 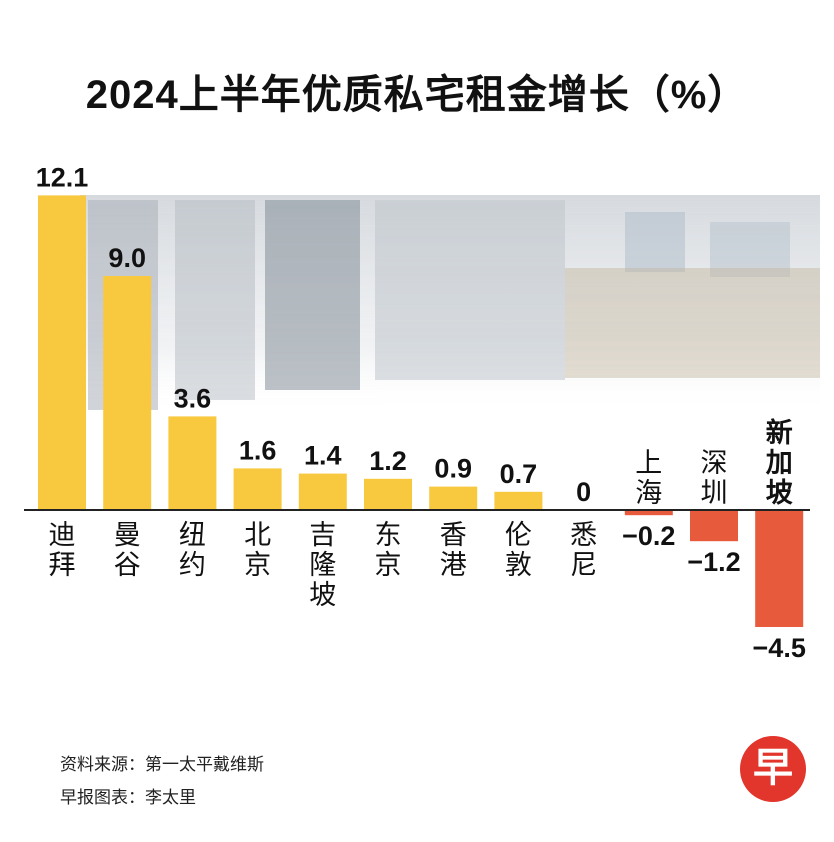 What do you see at coordinates (453, 469) in the screenshot?
I see `value-label-6: 0.9` at bounding box center [453, 469].